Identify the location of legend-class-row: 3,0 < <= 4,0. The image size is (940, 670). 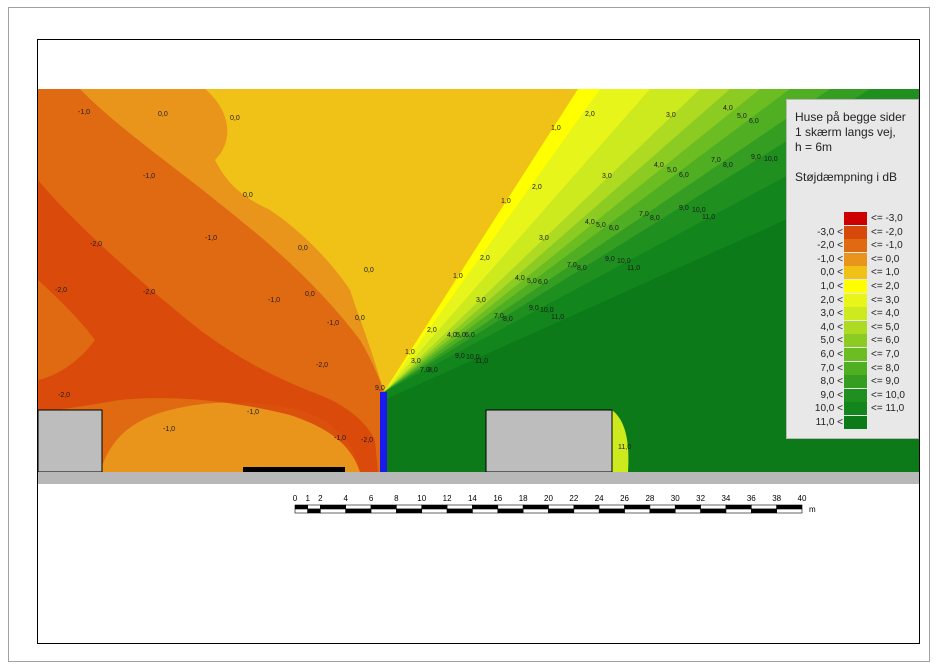
(853, 314).